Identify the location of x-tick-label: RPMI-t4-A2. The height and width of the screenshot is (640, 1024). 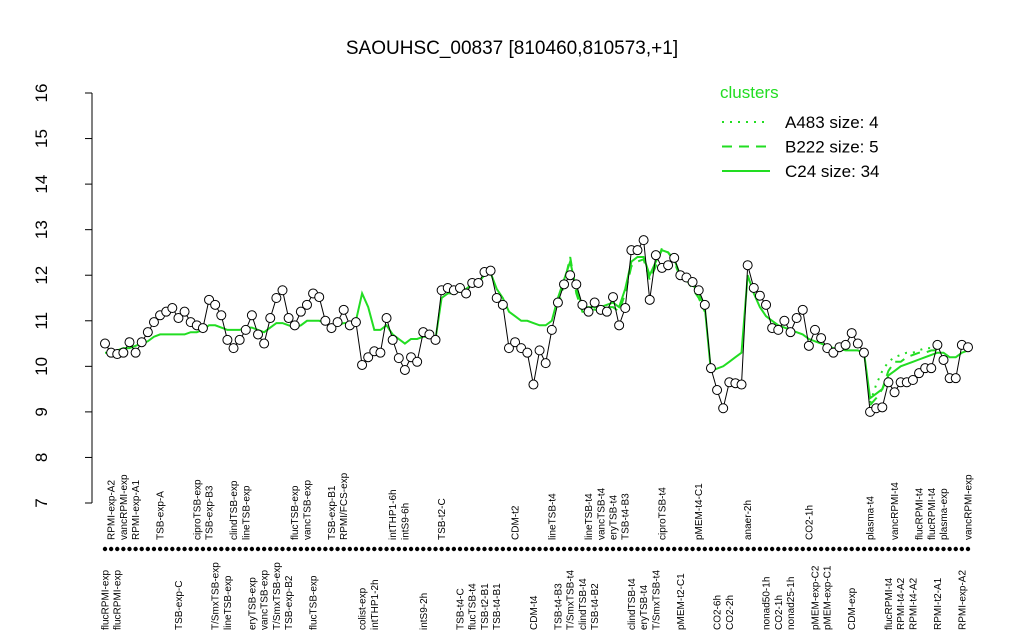
(901, 603).